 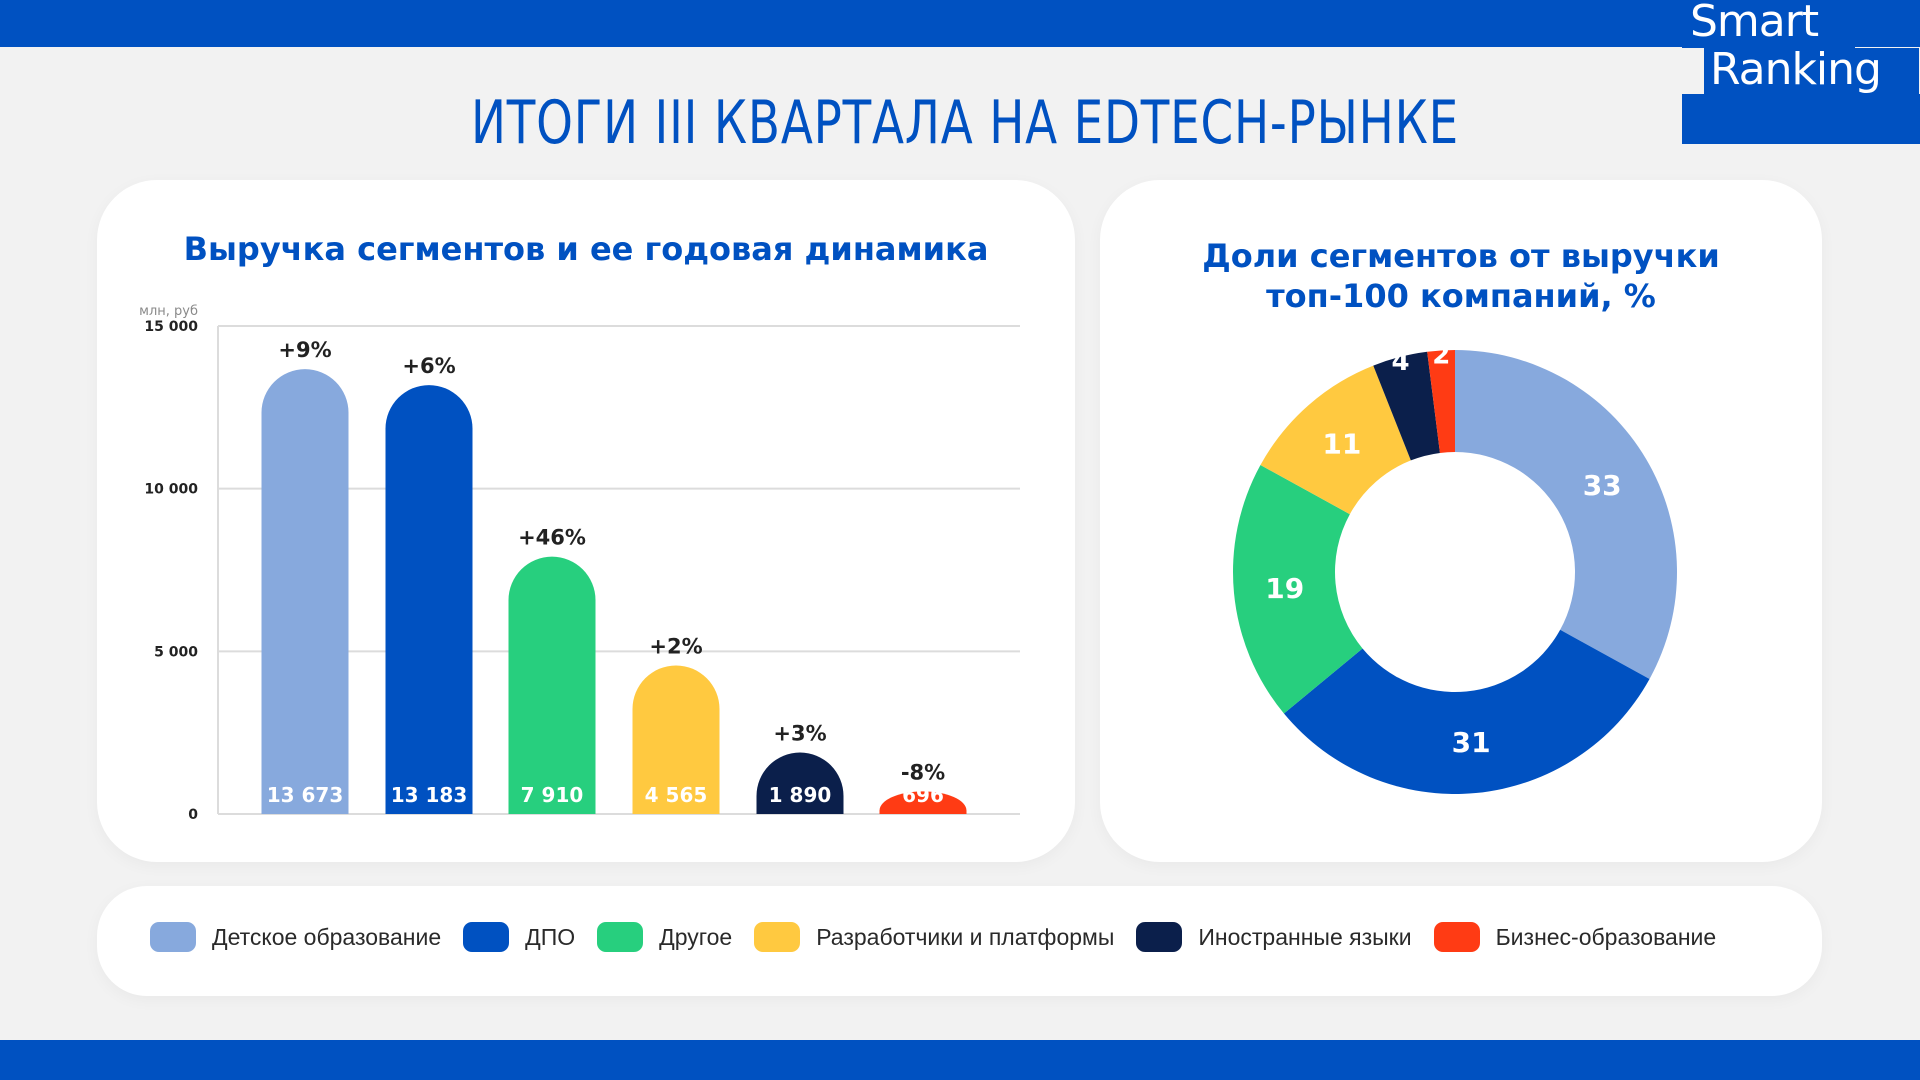 I want to click on legend-card, so click(x=959, y=941).